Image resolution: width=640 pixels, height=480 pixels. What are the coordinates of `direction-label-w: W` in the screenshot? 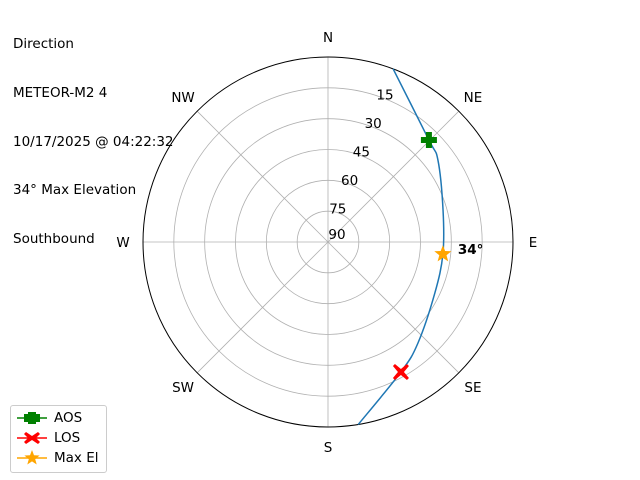 It's located at (122, 243).